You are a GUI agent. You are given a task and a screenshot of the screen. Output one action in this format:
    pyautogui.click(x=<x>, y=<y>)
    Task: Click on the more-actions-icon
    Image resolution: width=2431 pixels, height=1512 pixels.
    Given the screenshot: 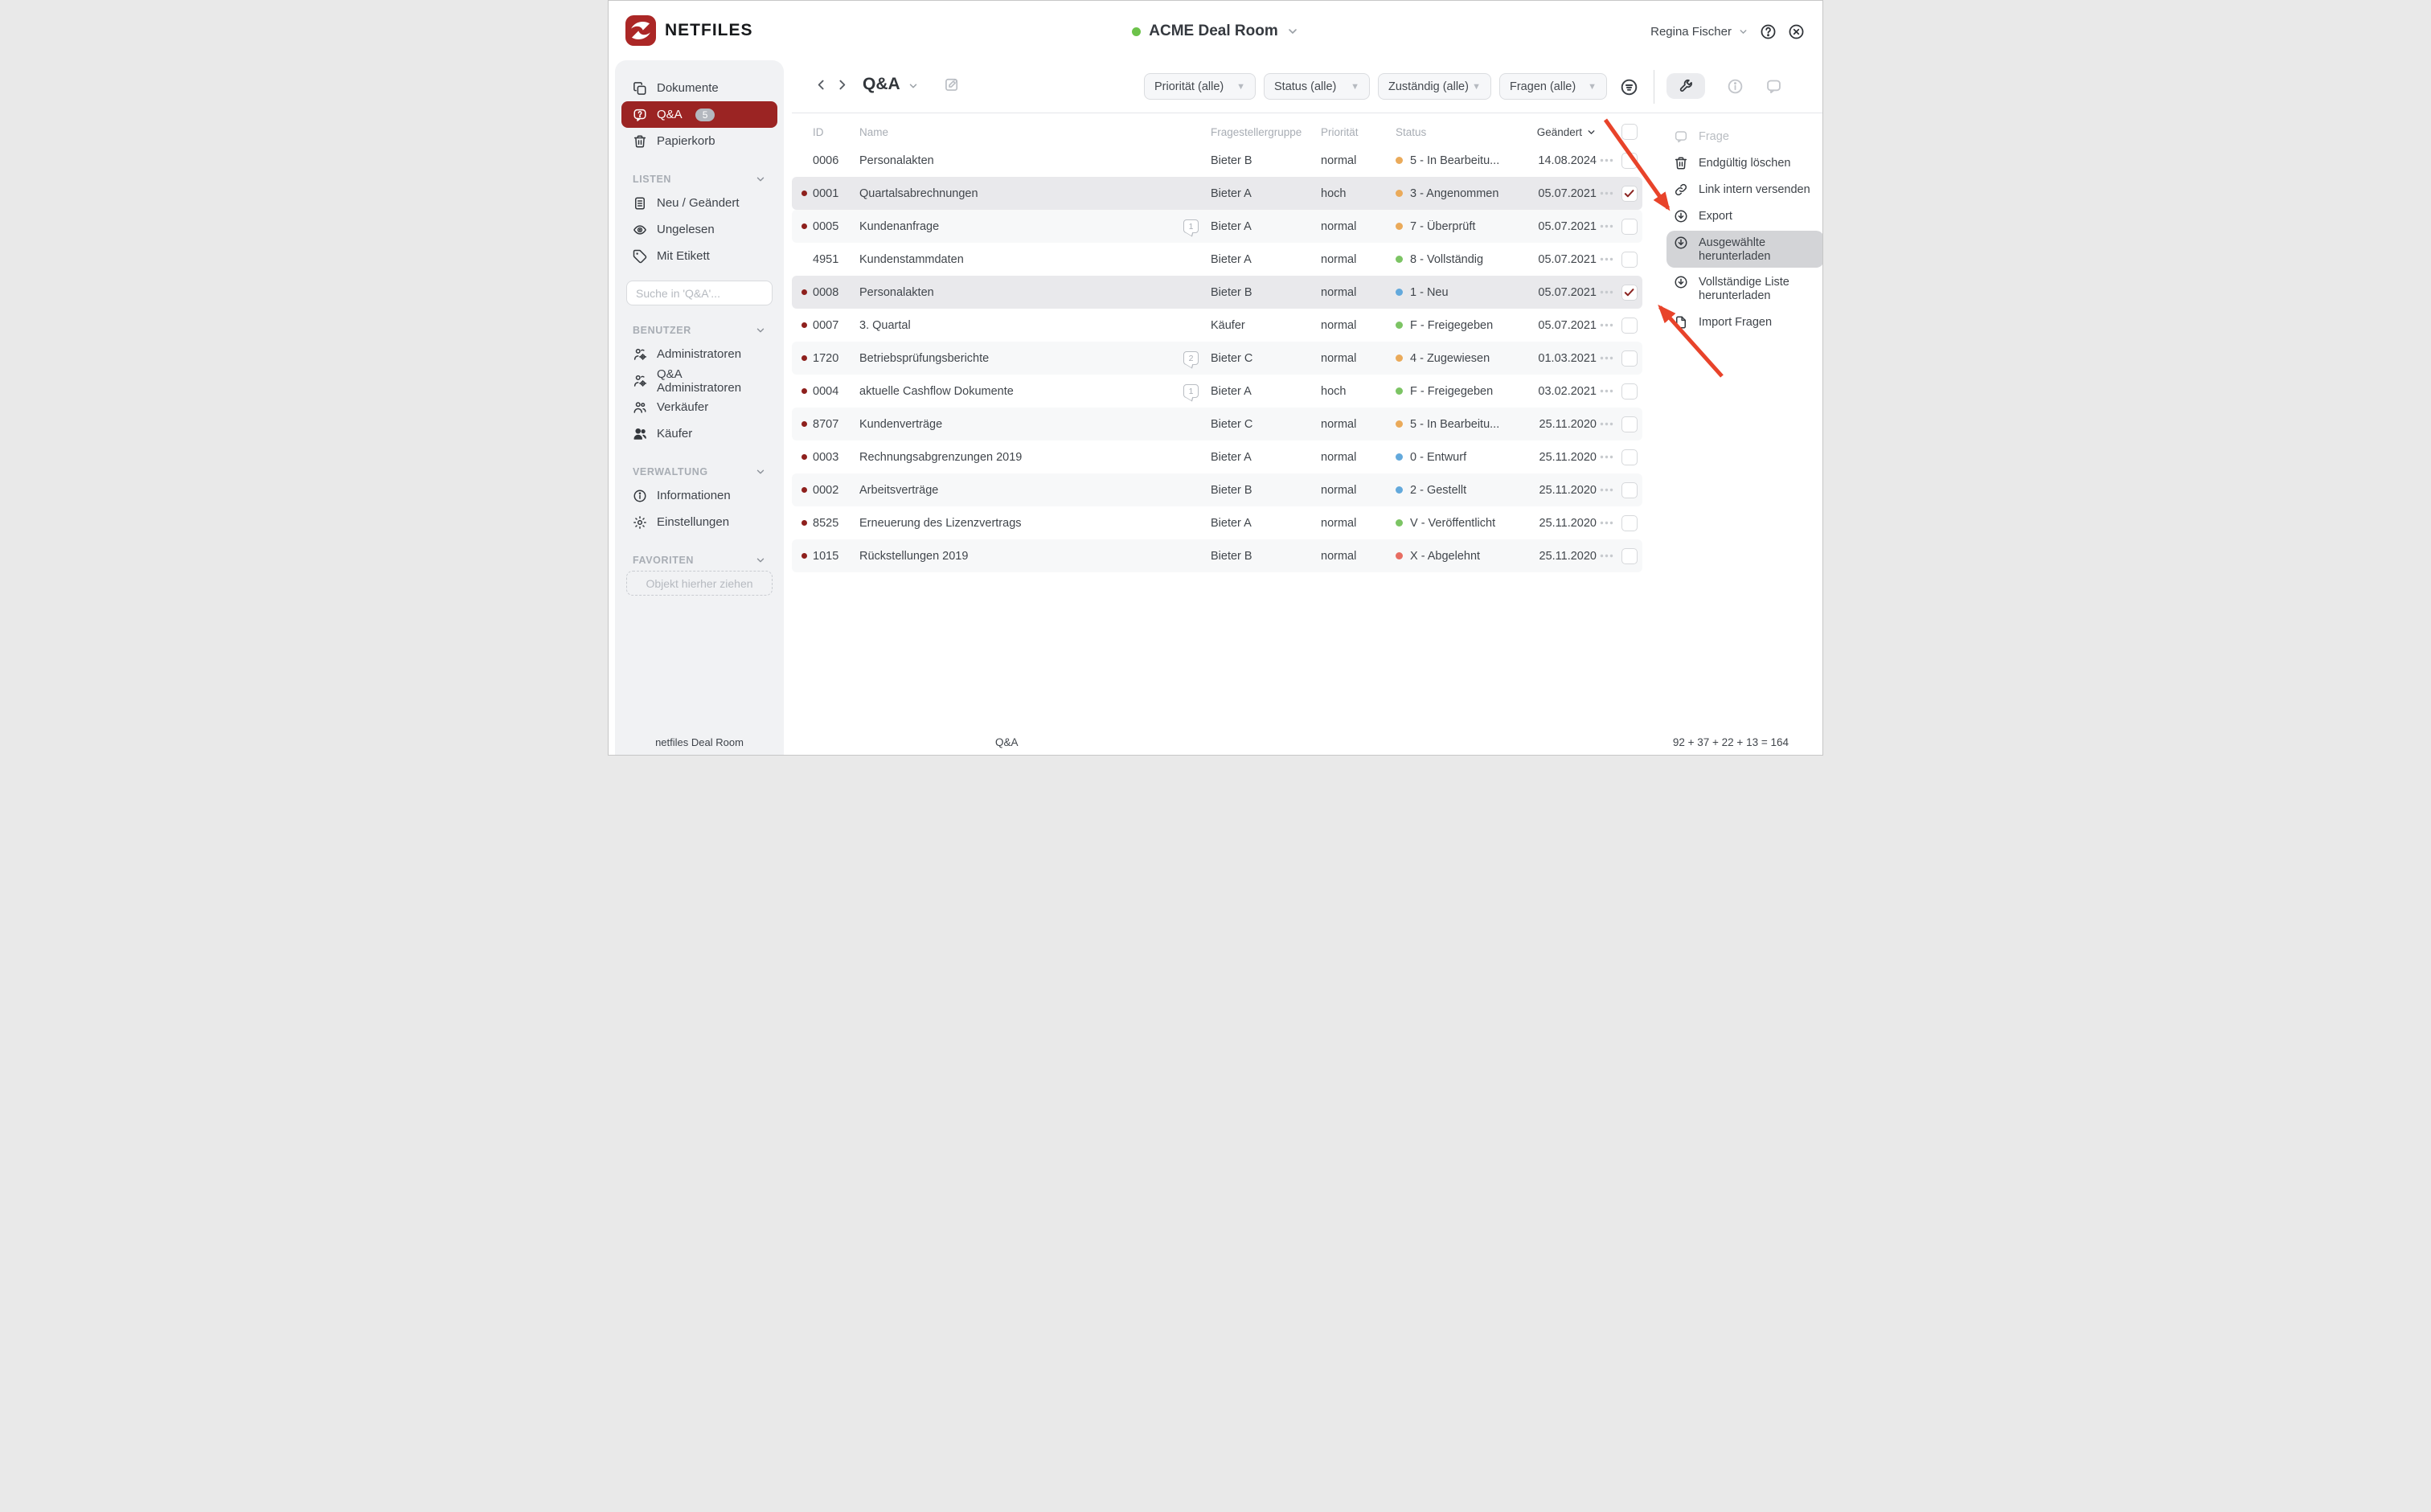 What is the action you would take?
    pyautogui.click(x=1606, y=160)
    